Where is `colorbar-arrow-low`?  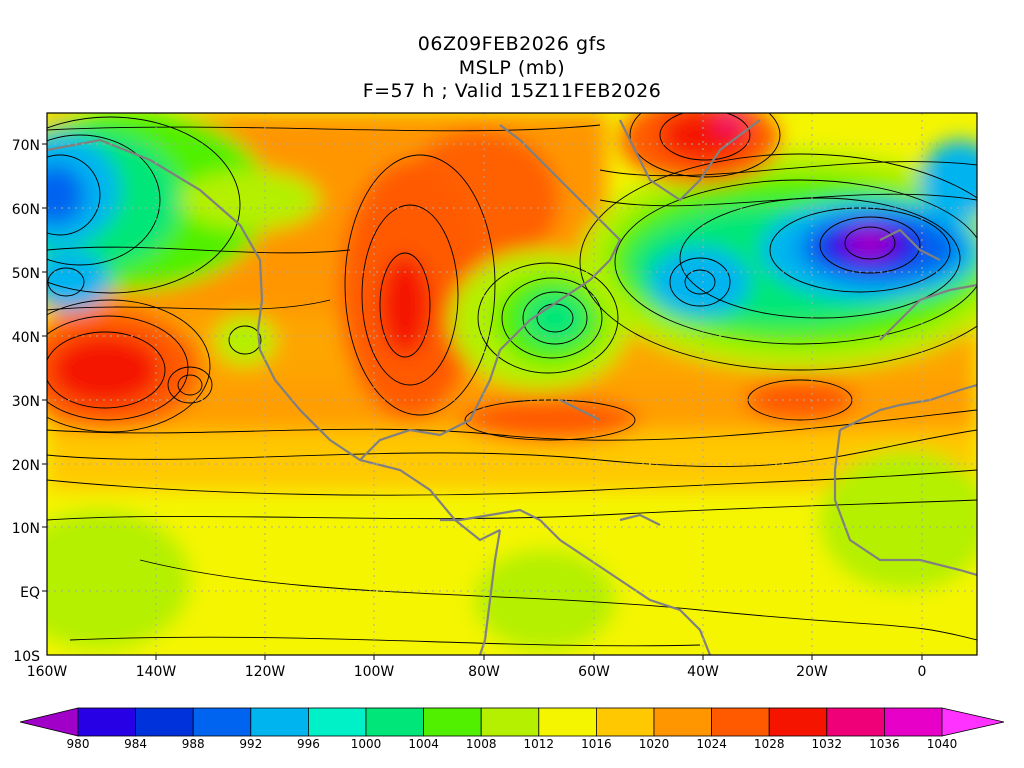 colorbar-arrow-low is located at coordinates (49, 722).